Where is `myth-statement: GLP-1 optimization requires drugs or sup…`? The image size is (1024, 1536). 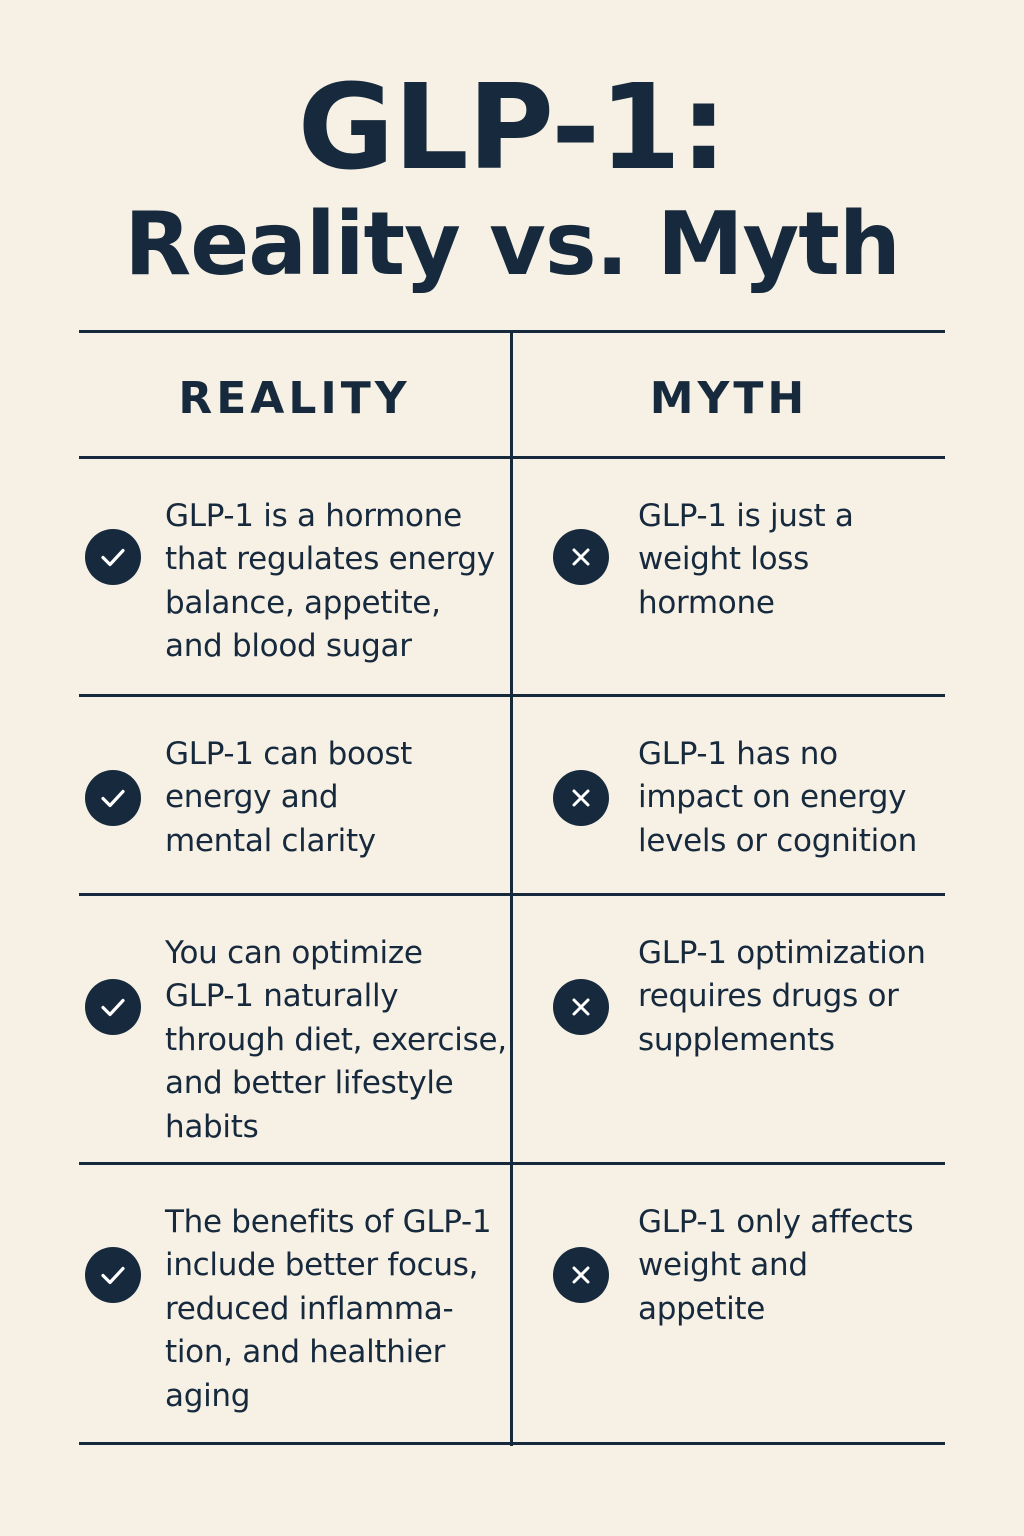 myth-statement: GLP-1 optimization requires drugs or sup… is located at coordinates (782, 996).